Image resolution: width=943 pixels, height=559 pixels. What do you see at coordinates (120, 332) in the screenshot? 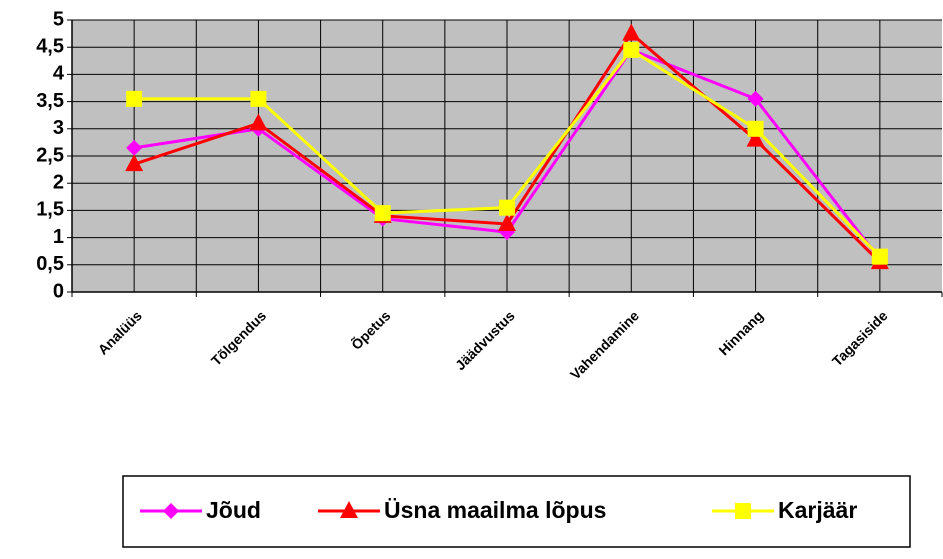
I see `x-tick-label: Analüüs` at bounding box center [120, 332].